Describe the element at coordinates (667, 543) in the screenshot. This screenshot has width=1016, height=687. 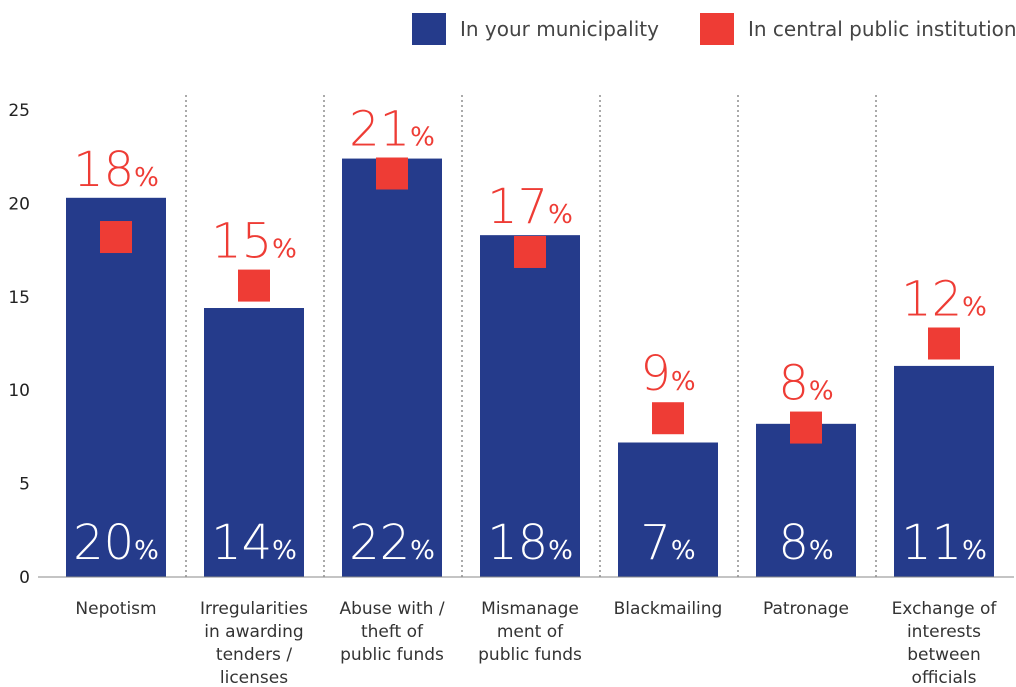
I see `bar-value-label: 7%` at that location.